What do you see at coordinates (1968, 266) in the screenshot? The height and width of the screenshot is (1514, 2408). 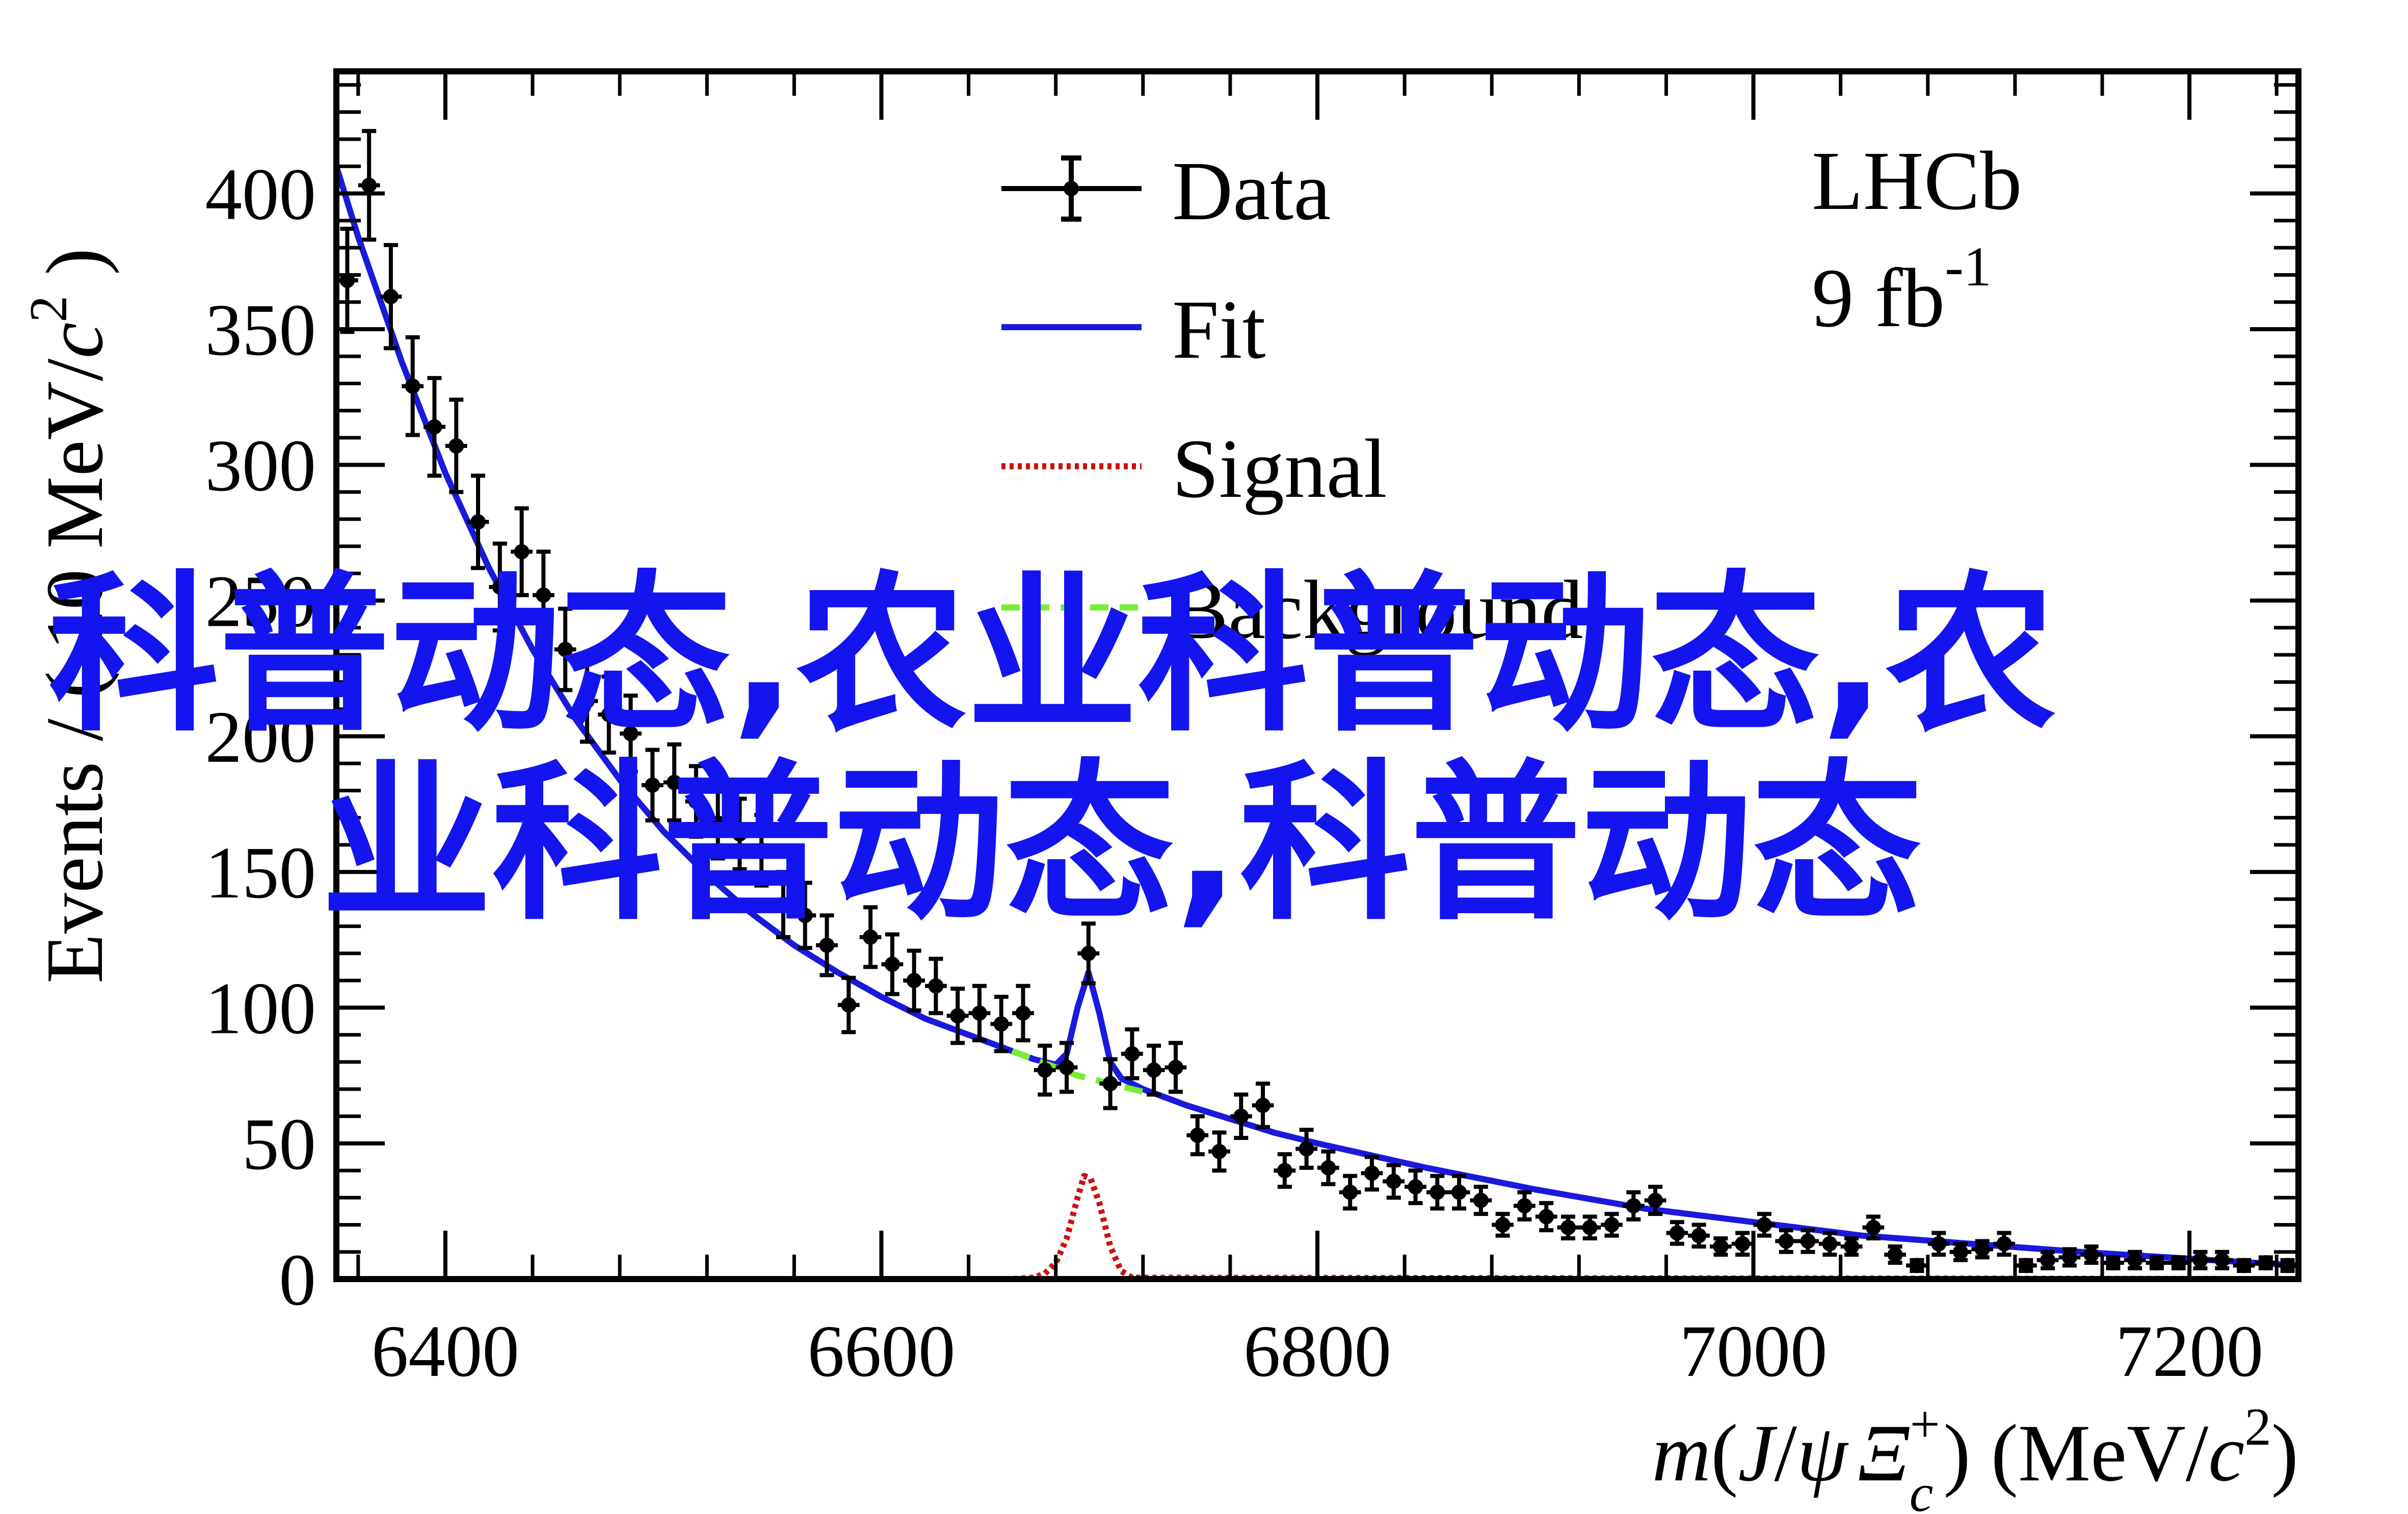 I see `luminosity-exponent: -1` at bounding box center [1968, 266].